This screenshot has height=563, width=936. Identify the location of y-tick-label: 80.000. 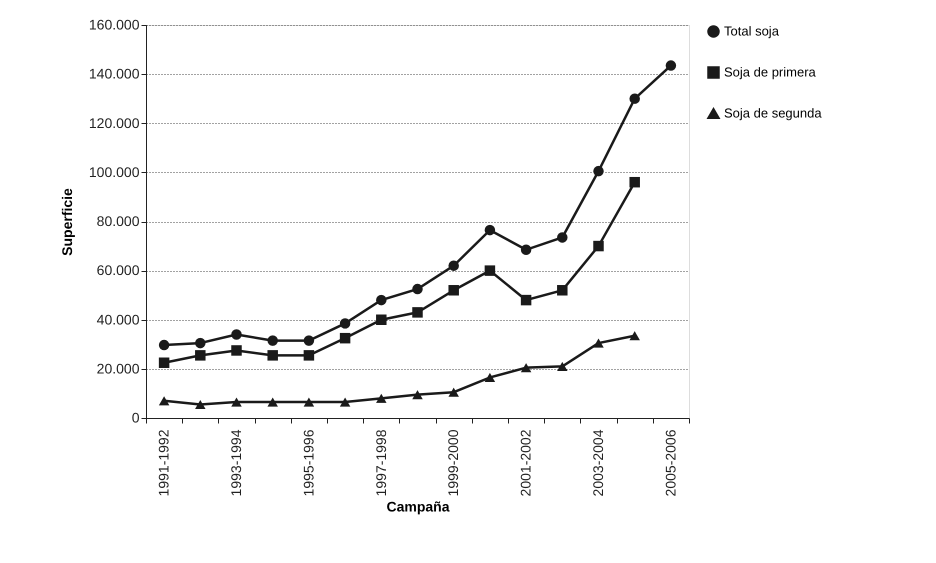
(118, 221).